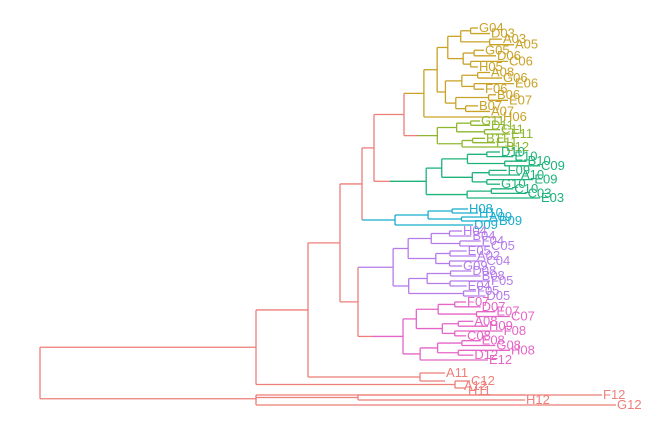  Describe the element at coordinates (514, 38) in the screenshot. I see `leaf-label: A03` at that location.